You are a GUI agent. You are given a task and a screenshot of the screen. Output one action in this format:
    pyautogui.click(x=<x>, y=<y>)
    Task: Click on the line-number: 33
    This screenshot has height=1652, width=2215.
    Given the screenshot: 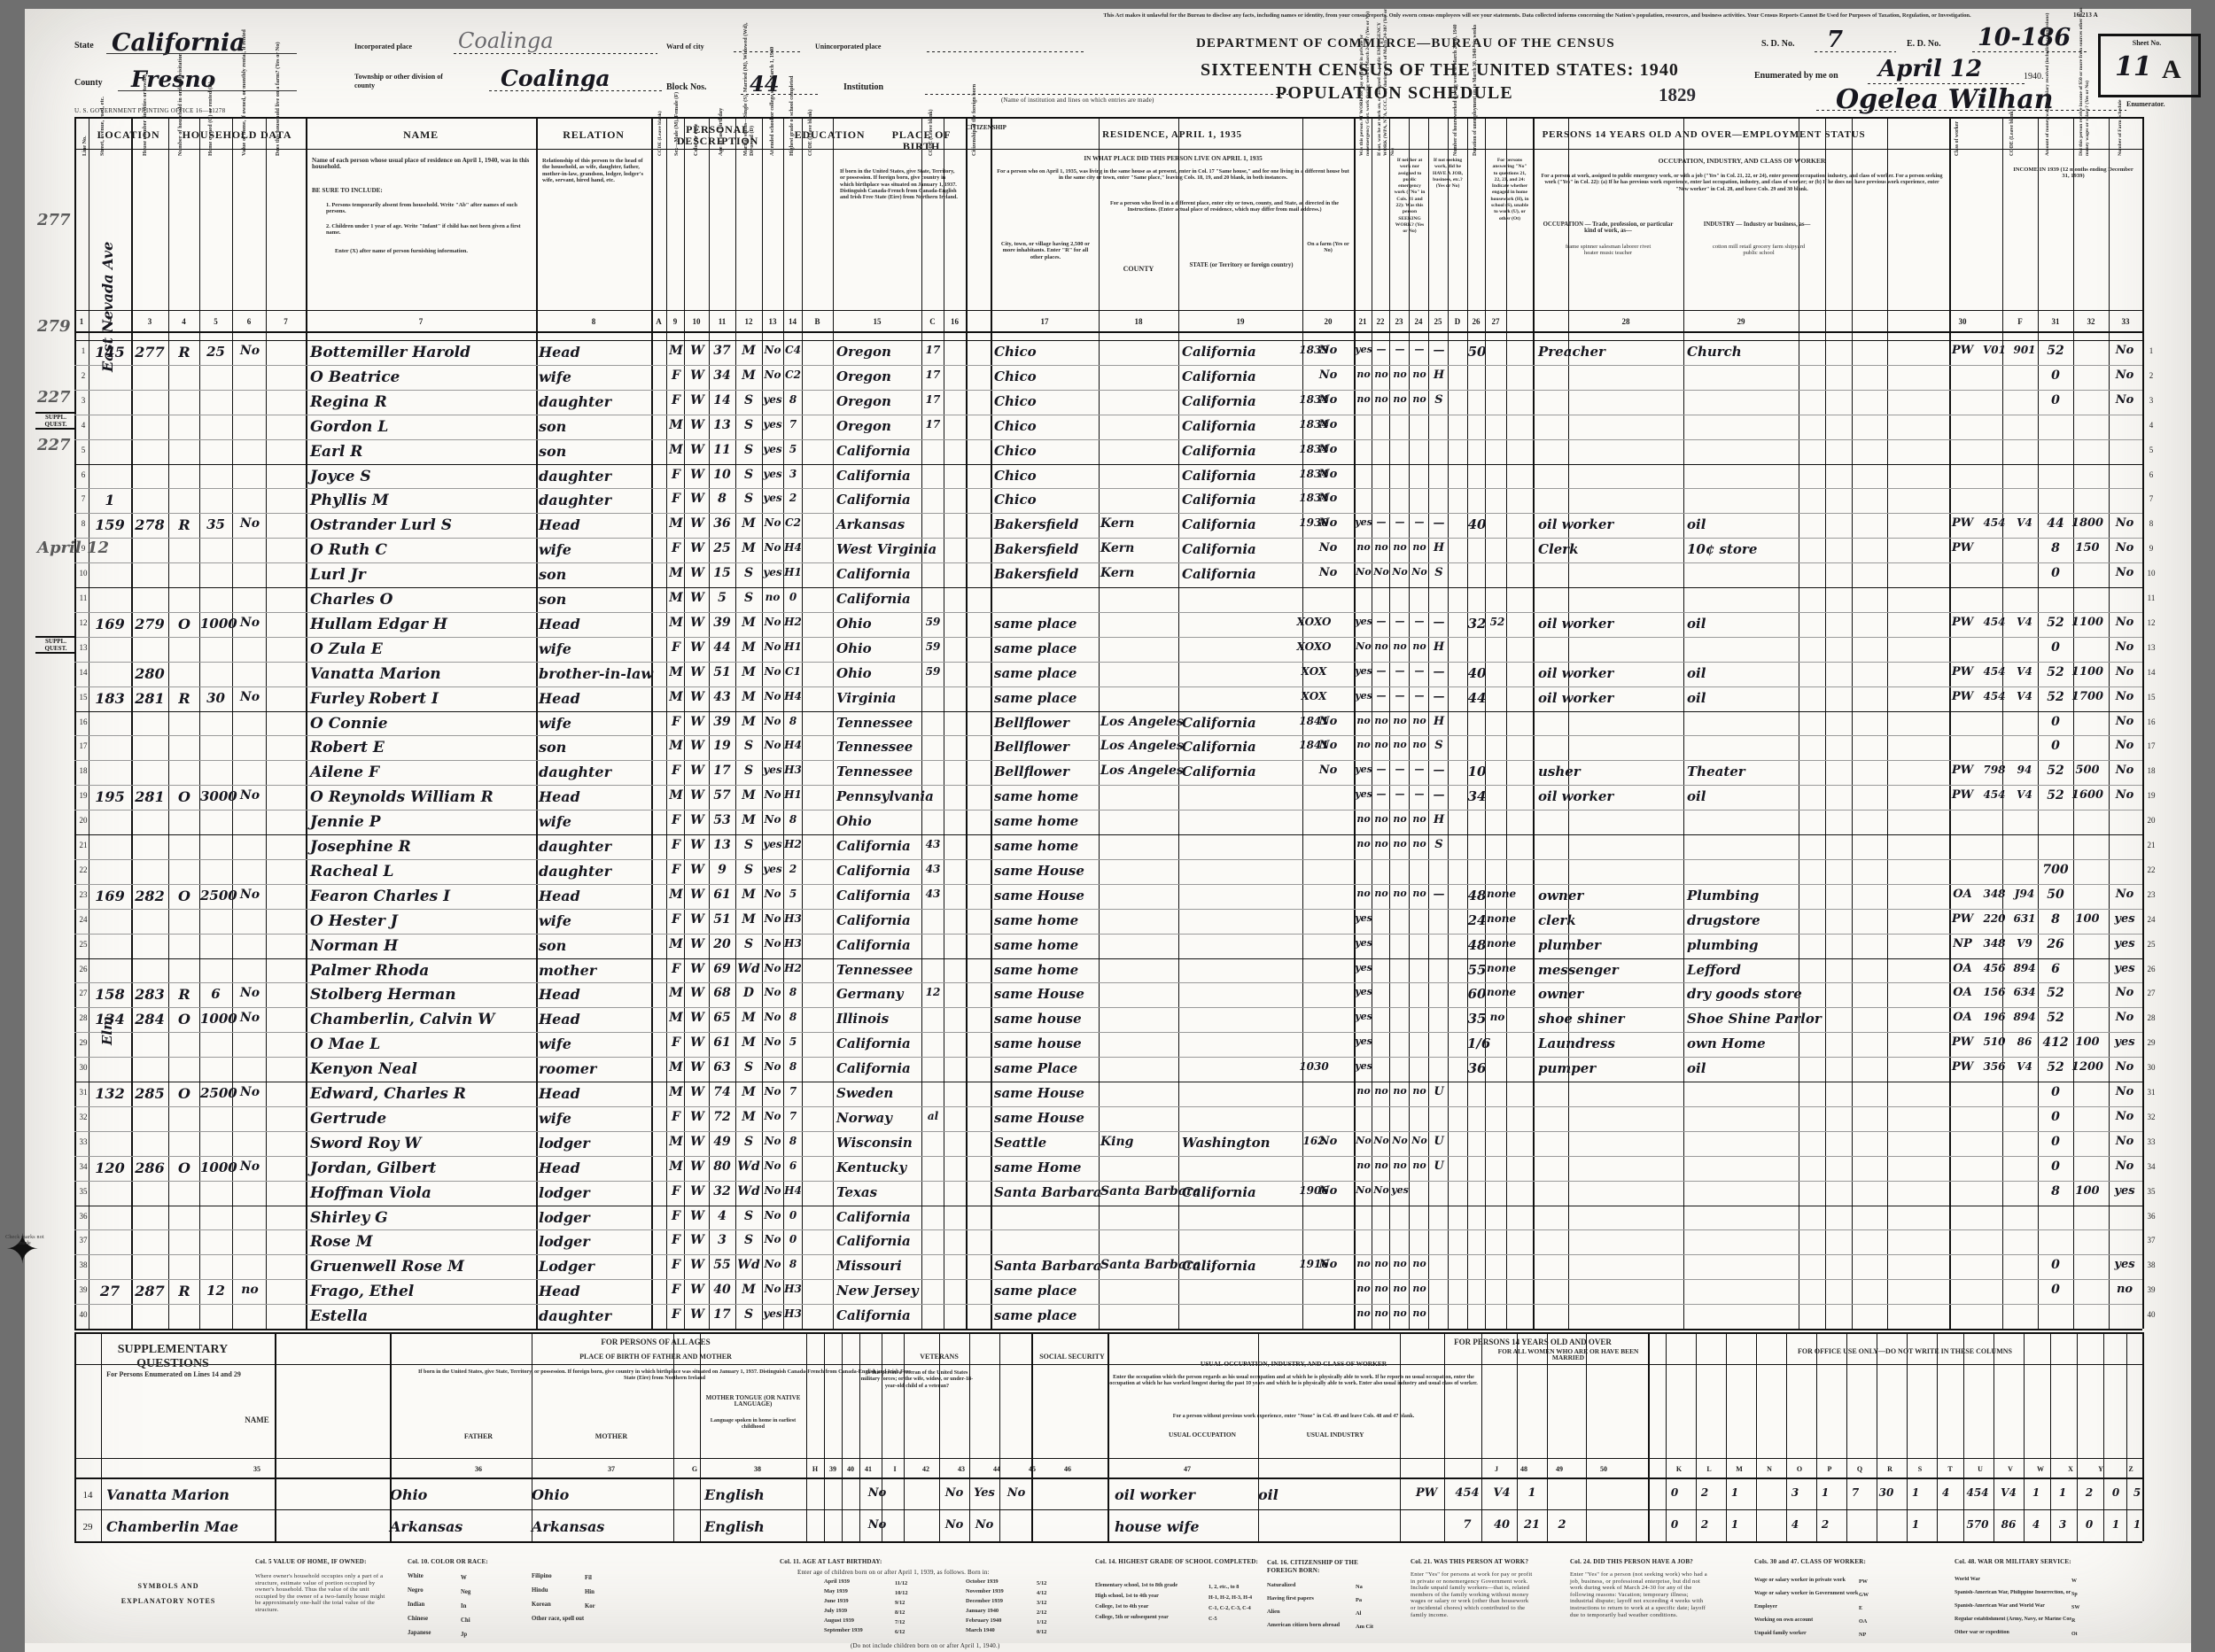 What is the action you would take?
    pyautogui.click(x=84, y=1141)
    